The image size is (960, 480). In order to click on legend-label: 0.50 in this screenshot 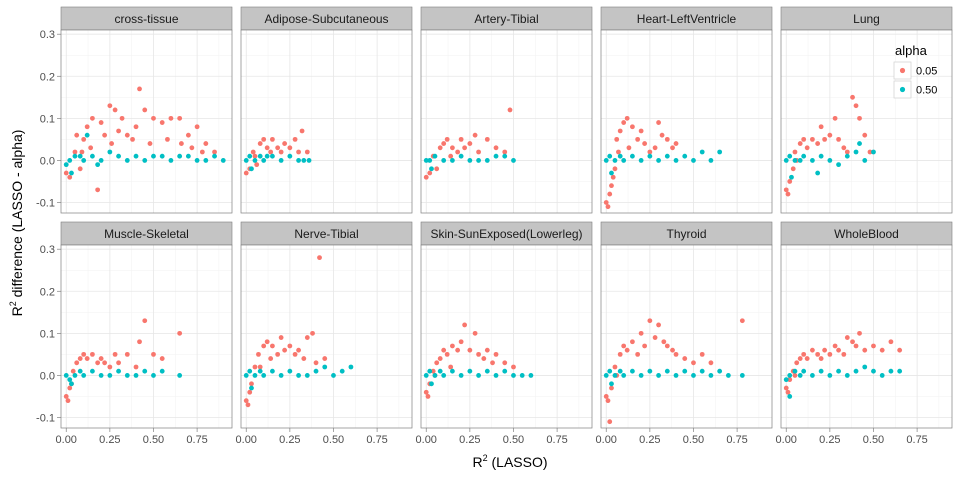, I will do `click(926, 91)`.